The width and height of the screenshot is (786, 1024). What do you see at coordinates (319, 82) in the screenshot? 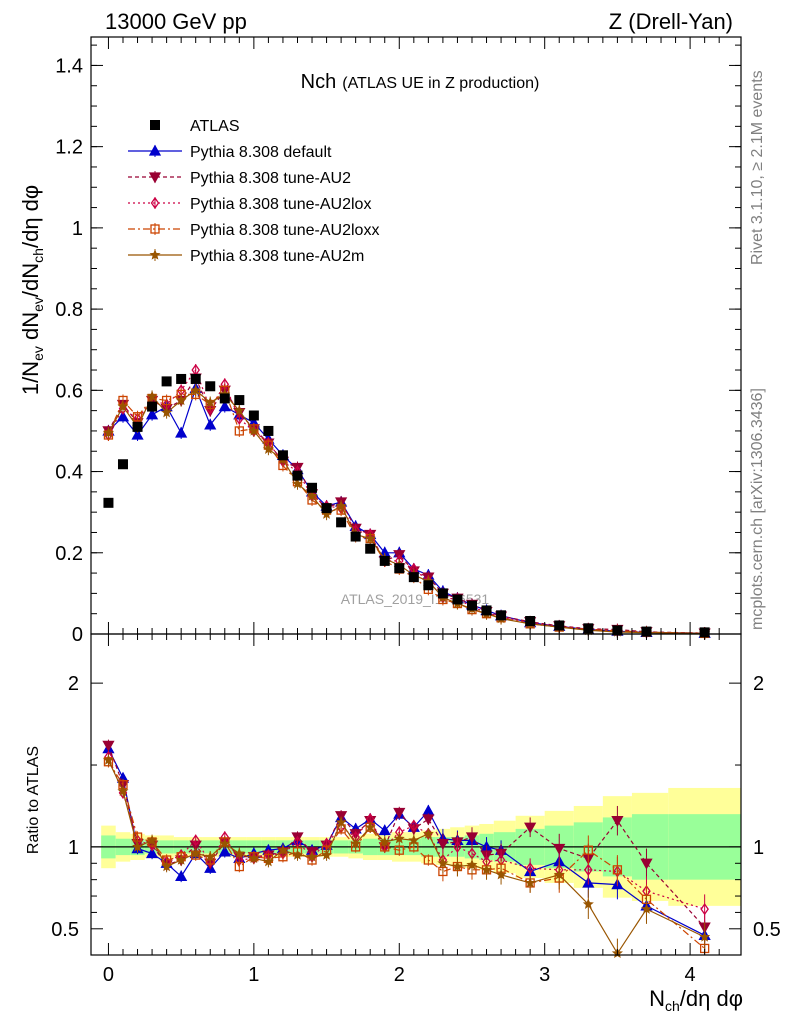
I see `title-main: Nch` at bounding box center [319, 82].